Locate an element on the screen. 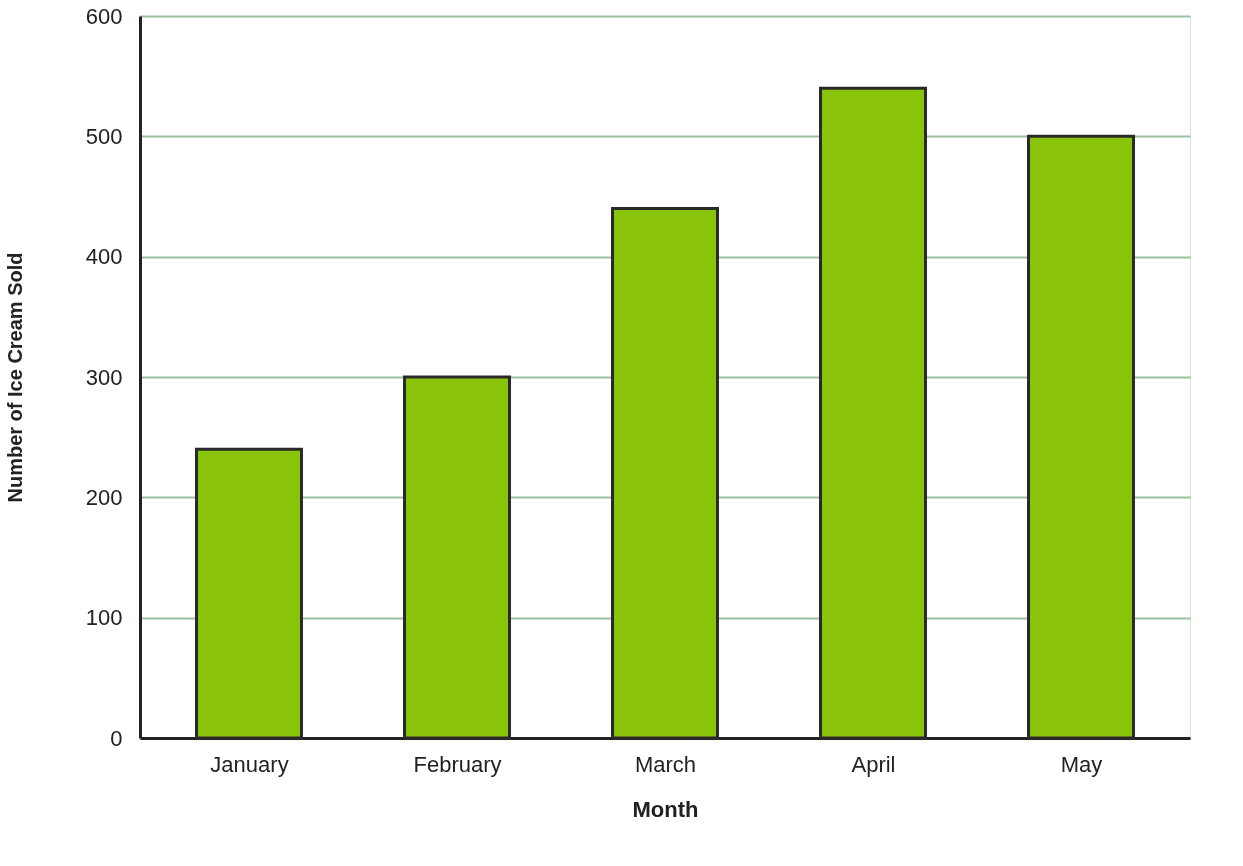  x-tick-label: May is located at coordinates (1081, 764).